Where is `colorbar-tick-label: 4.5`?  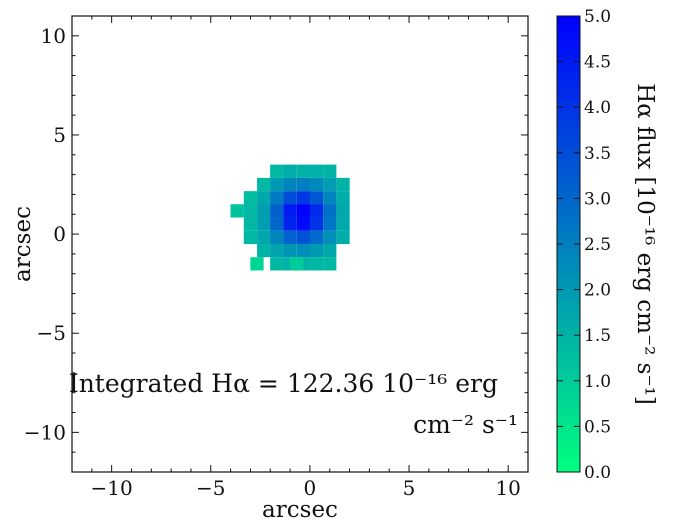
colorbar-tick-label: 4.5 is located at coordinates (597, 63).